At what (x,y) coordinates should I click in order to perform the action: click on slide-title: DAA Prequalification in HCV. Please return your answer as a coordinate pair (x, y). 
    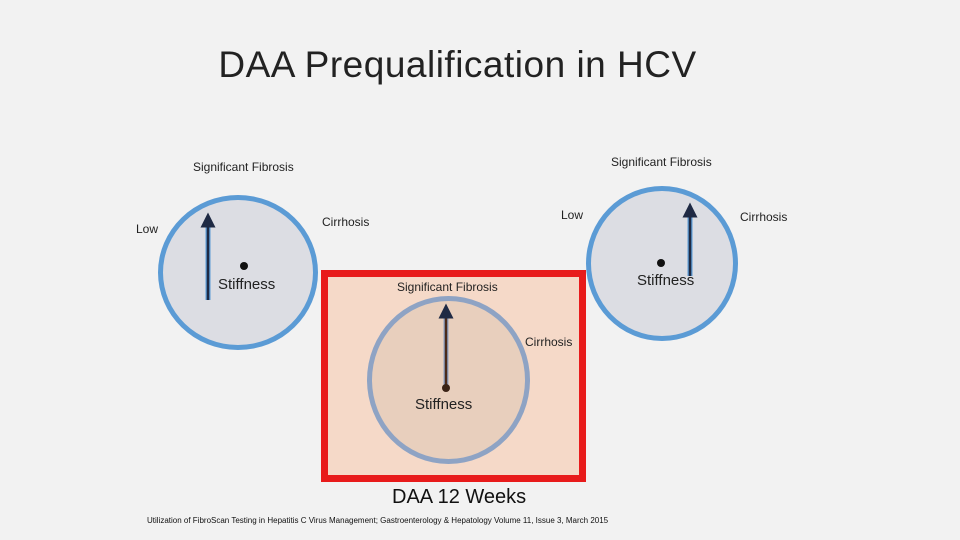
    Looking at the image, I should click on (457, 64).